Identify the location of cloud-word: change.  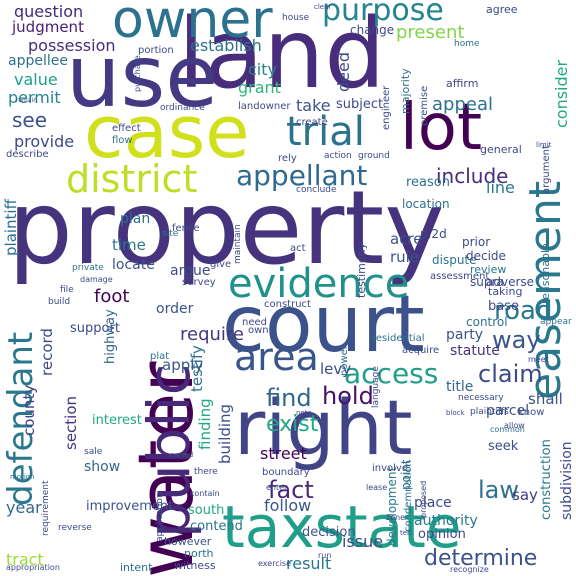
(372, 30).